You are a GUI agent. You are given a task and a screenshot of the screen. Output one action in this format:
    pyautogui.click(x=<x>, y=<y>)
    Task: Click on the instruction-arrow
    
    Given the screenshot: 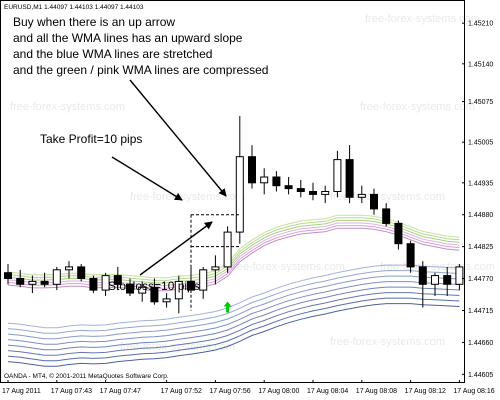 What is the action you would take?
    pyautogui.click(x=178, y=138)
    